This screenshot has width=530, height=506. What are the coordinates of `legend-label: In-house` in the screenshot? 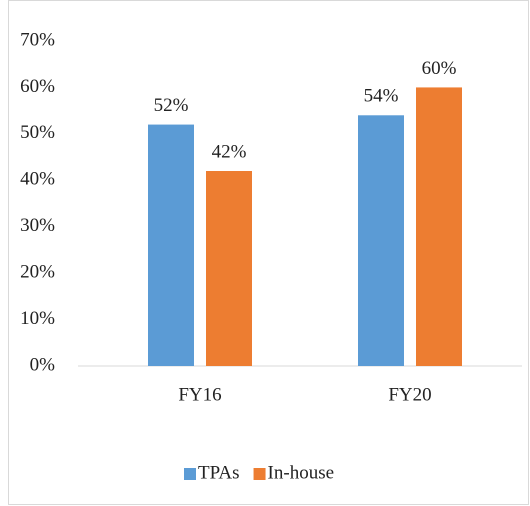 It's located at (301, 472).